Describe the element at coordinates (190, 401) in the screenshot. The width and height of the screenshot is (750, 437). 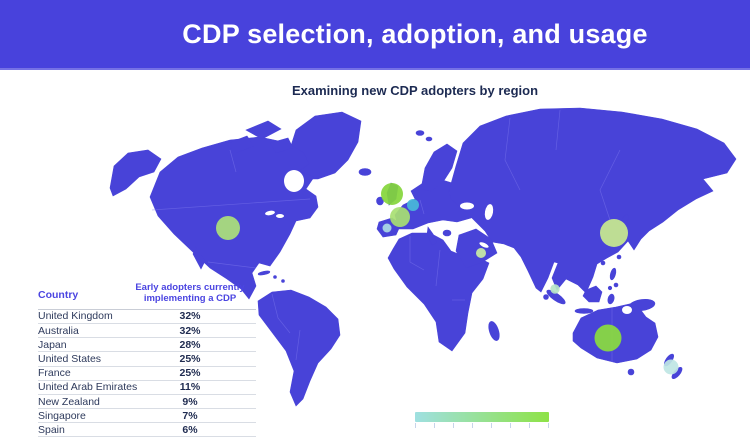
I see `adoption-percentage: 9%` at that location.